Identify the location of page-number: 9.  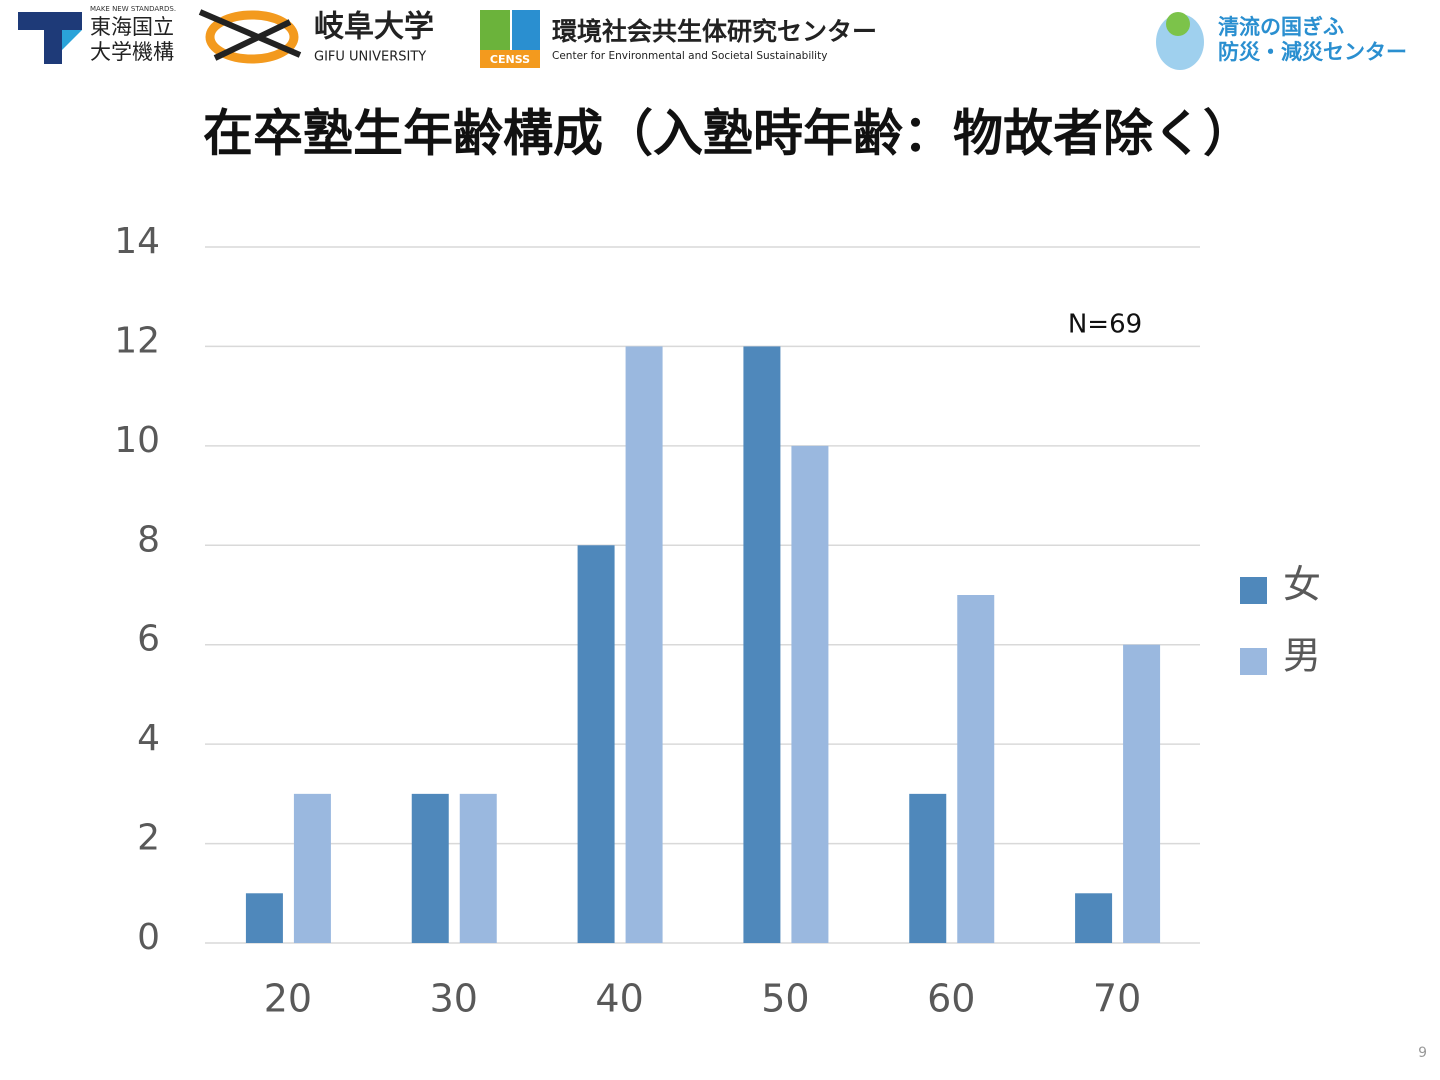
(1422, 1053).